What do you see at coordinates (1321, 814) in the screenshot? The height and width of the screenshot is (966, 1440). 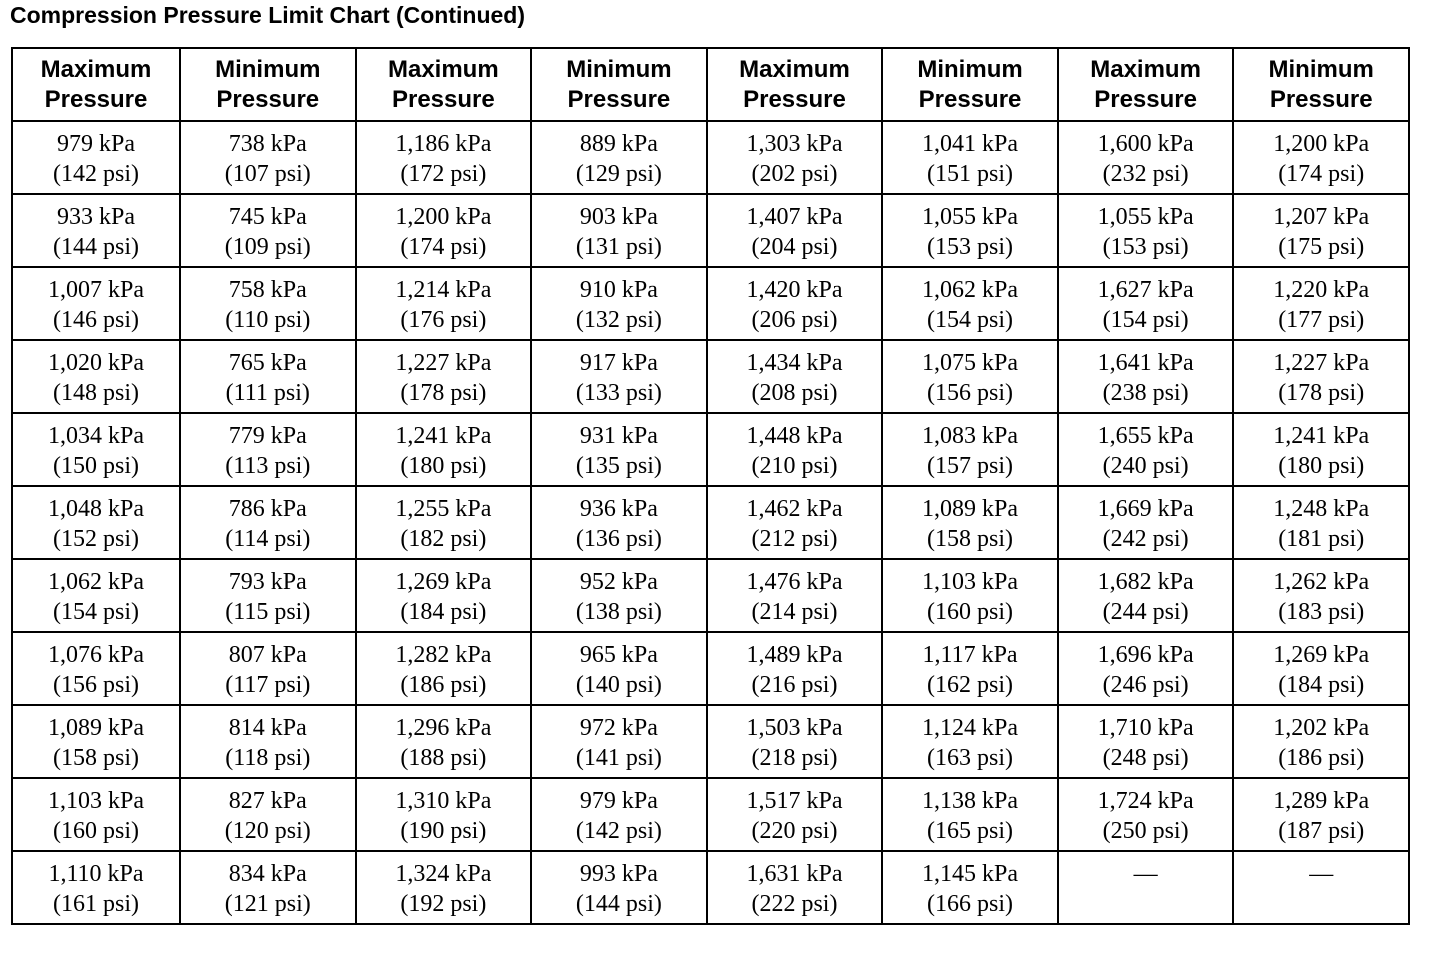 I see `table-cell: 1,289 kPa (187 psi)` at bounding box center [1321, 814].